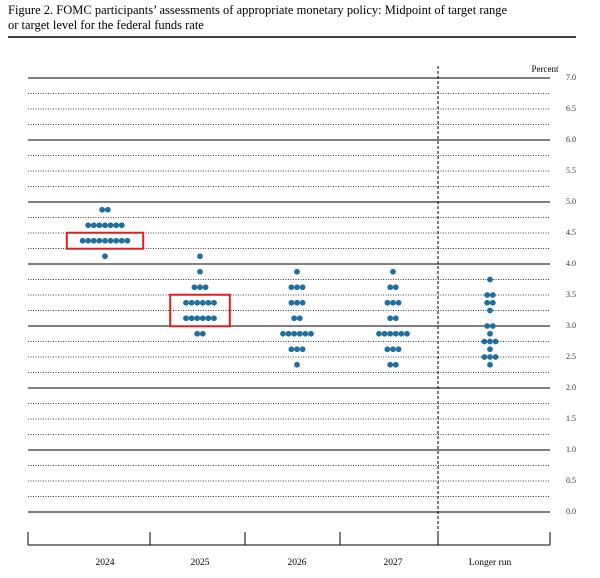  Describe the element at coordinates (571, 387) in the screenshot. I see `y-tick-label: 2.0` at that location.